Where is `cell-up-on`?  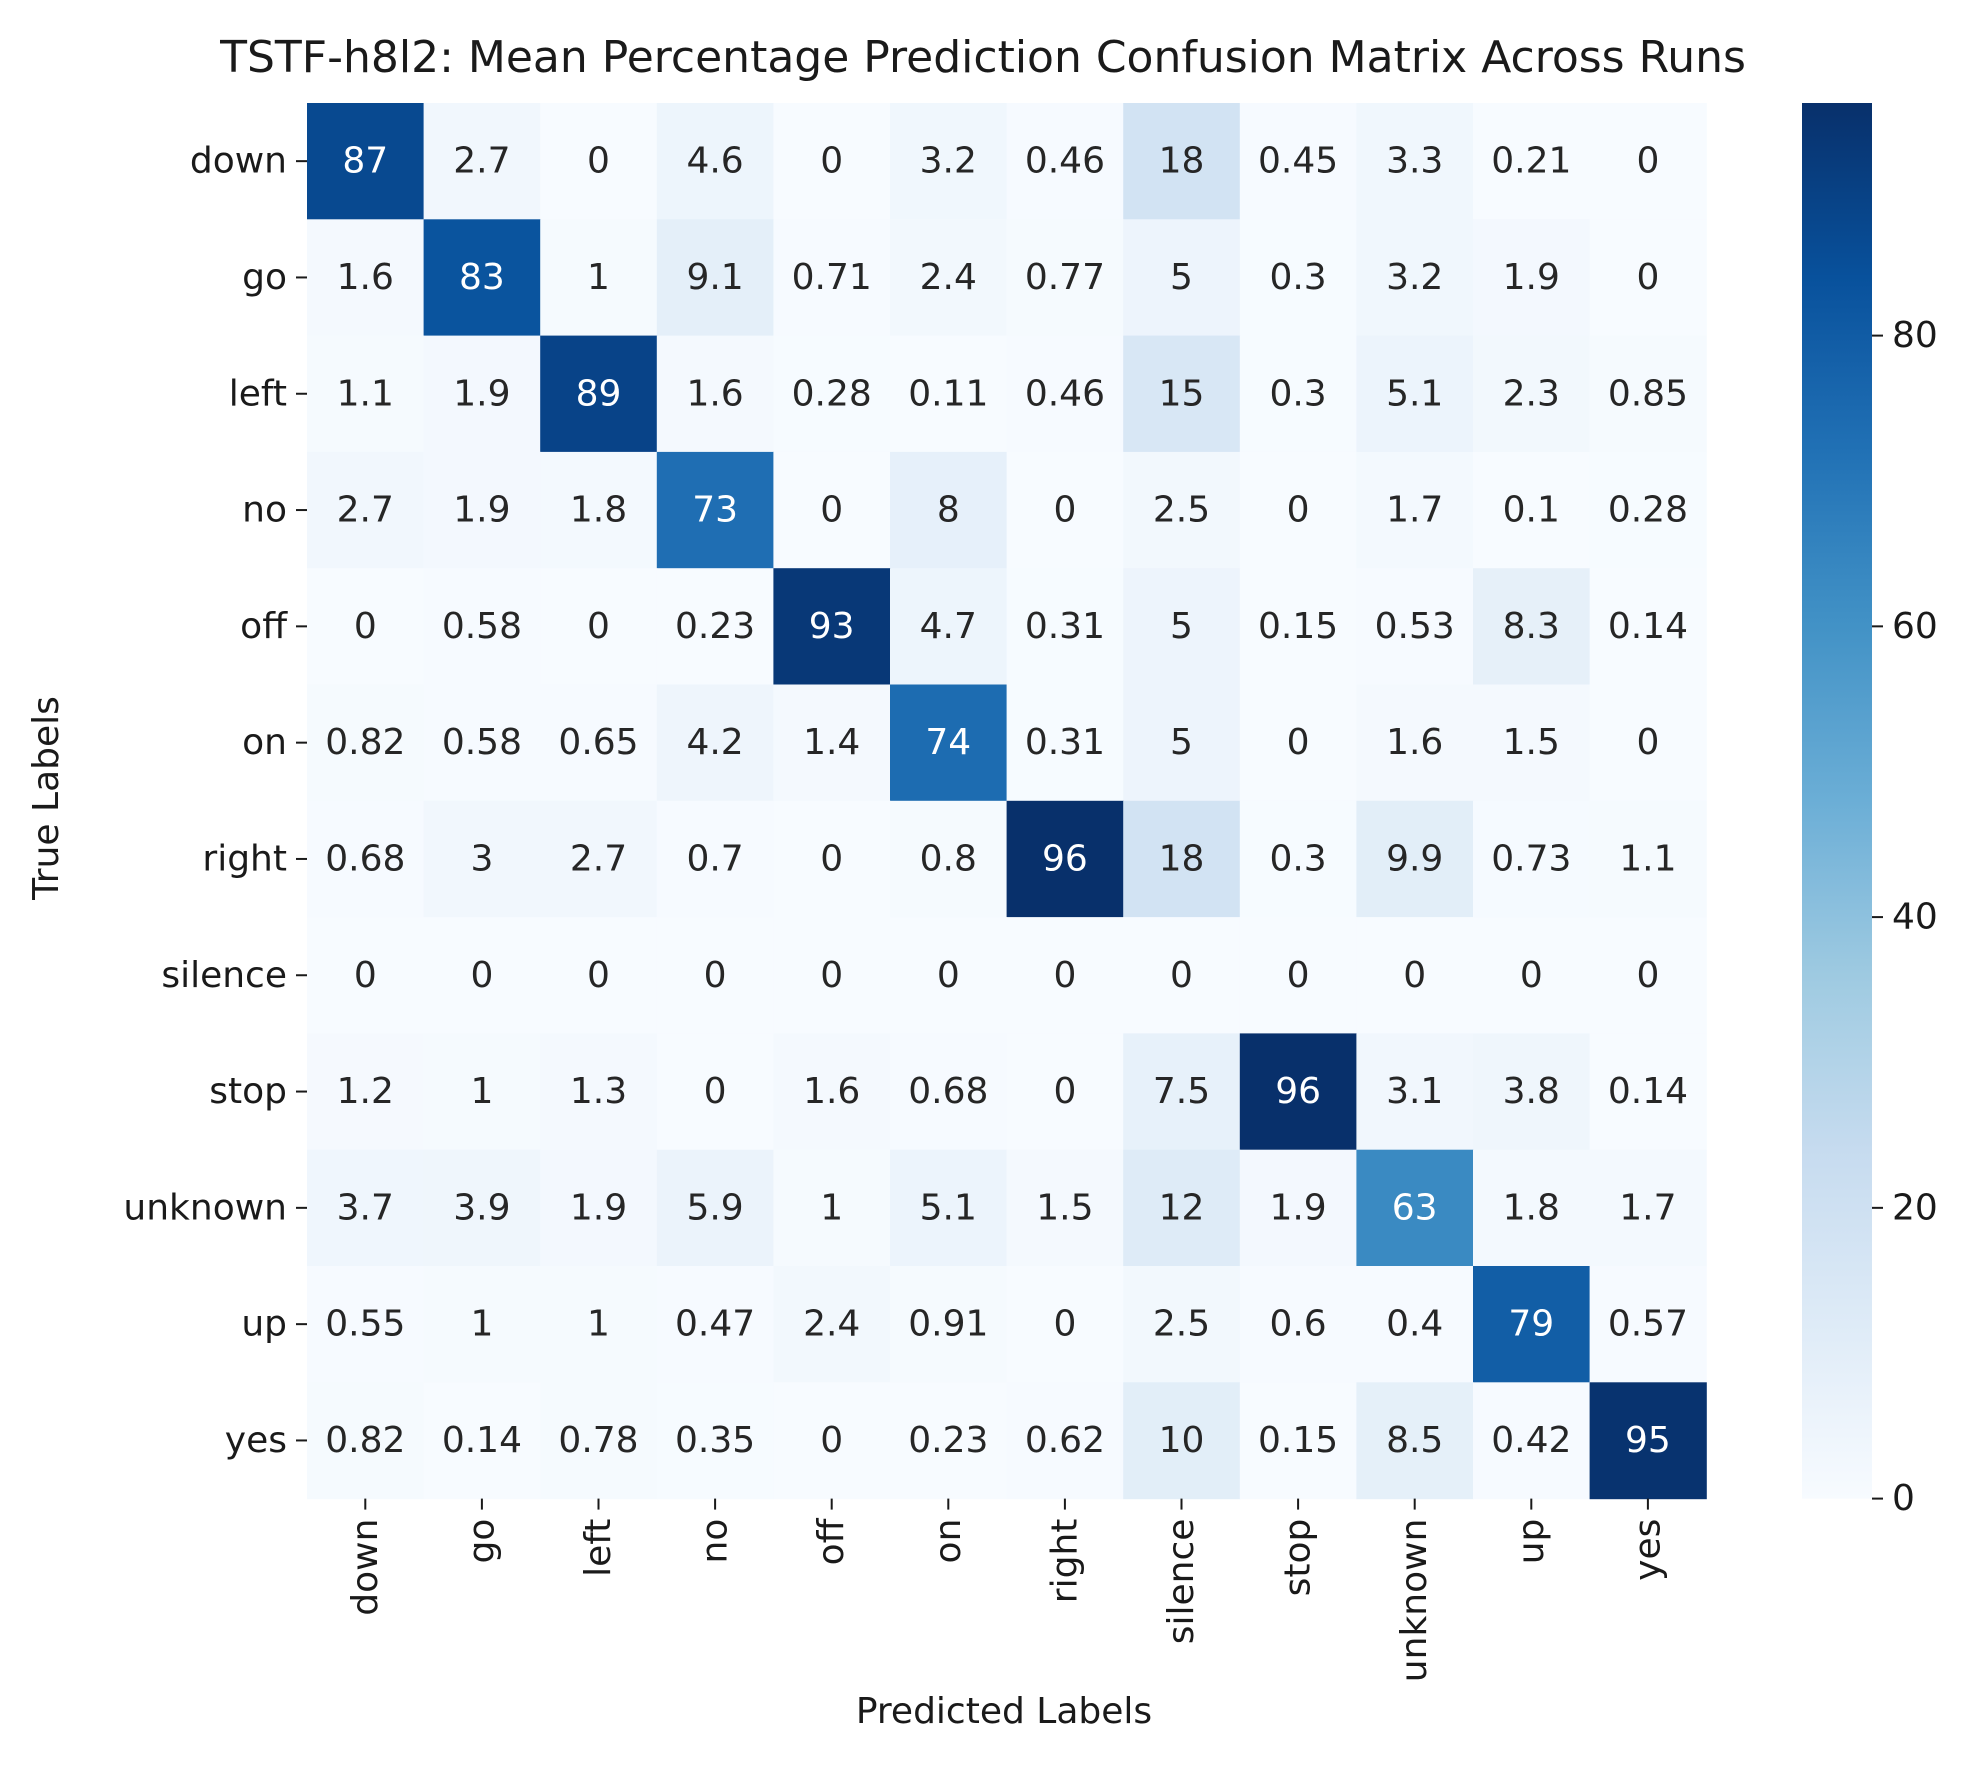
cell-up-on is located at coordinates (949, 1324).